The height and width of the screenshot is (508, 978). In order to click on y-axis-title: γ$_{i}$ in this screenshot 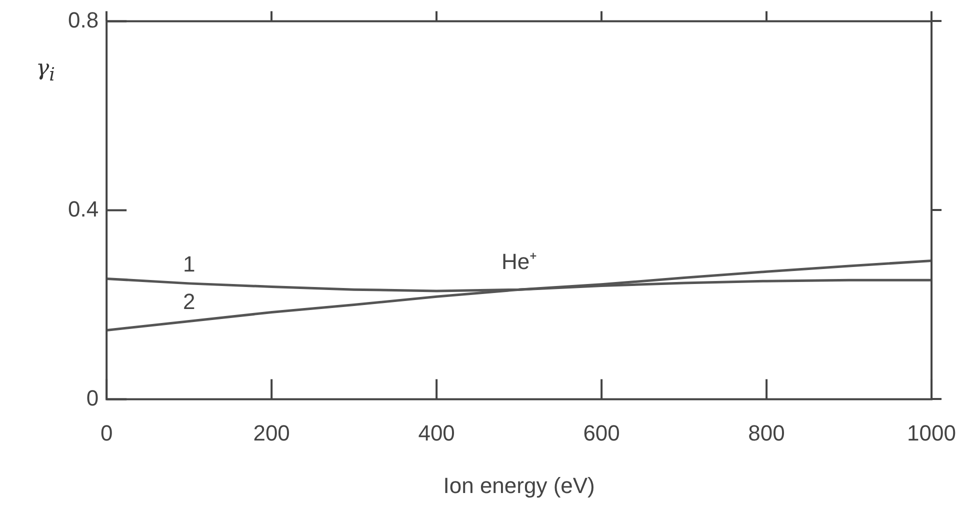, I will do `click(46, 71)`.